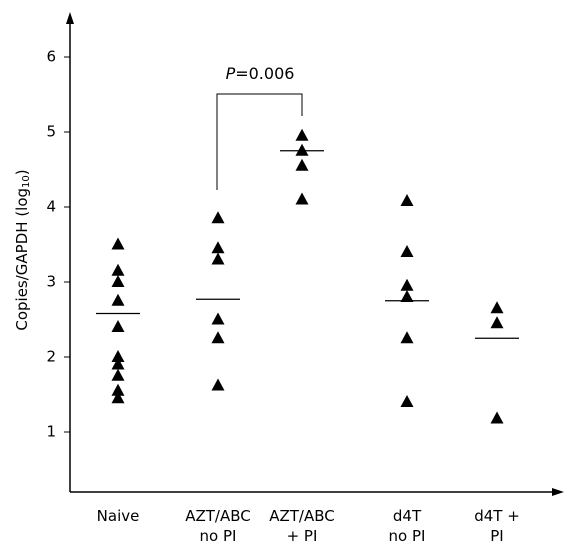 This screenshot has width=566, height=552. What do you see at coordinates (51, 57) in the screenshot?
I see `y-tick-label: 6` at bounding box center [51, 57].